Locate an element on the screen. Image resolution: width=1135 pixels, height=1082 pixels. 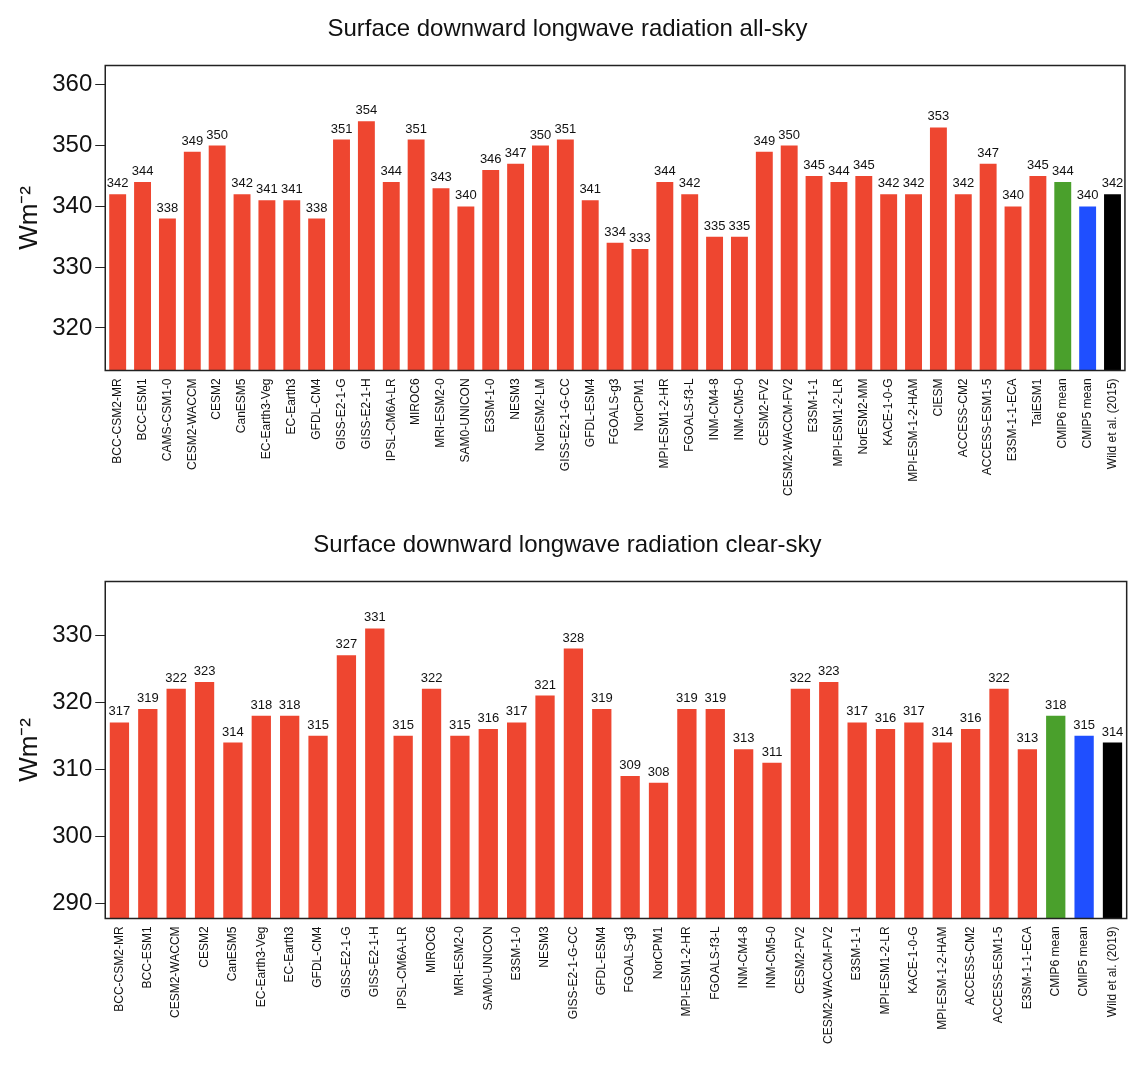
x-tick-label: CESM2-WACCM-FV2 is located at coordinates (828, 985).